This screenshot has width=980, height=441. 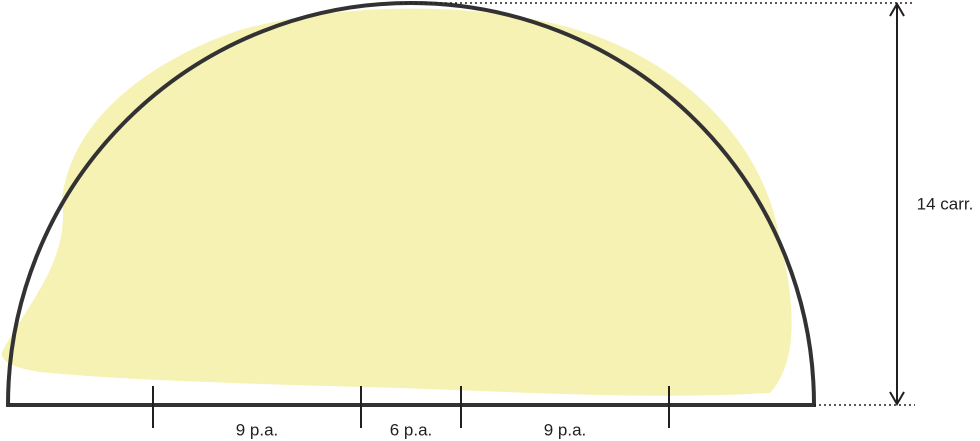 I want to click on tick-marks, so click(x=411, y=407).